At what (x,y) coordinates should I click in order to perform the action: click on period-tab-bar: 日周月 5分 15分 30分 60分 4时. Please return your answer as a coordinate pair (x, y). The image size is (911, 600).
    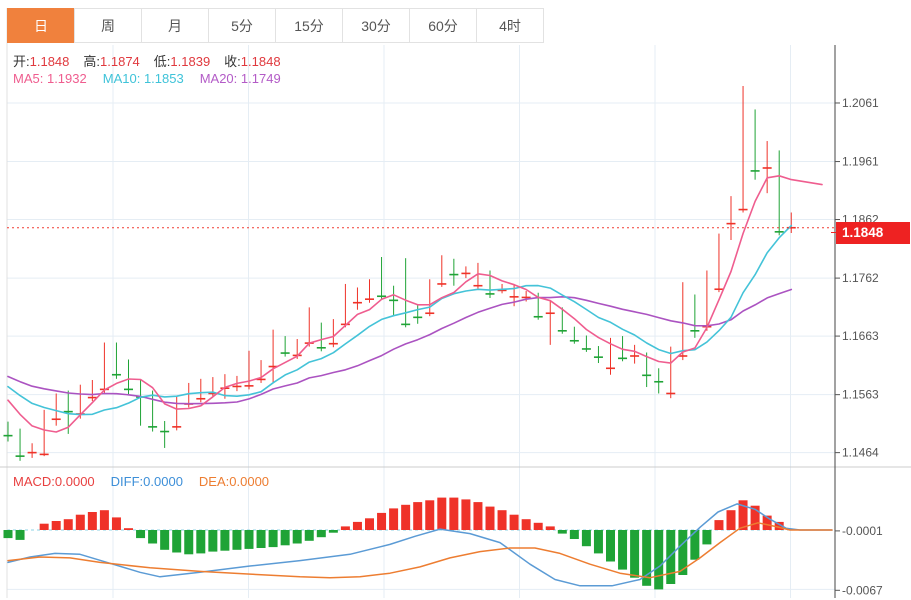
    Looking at the image, I should click on (275, 25).